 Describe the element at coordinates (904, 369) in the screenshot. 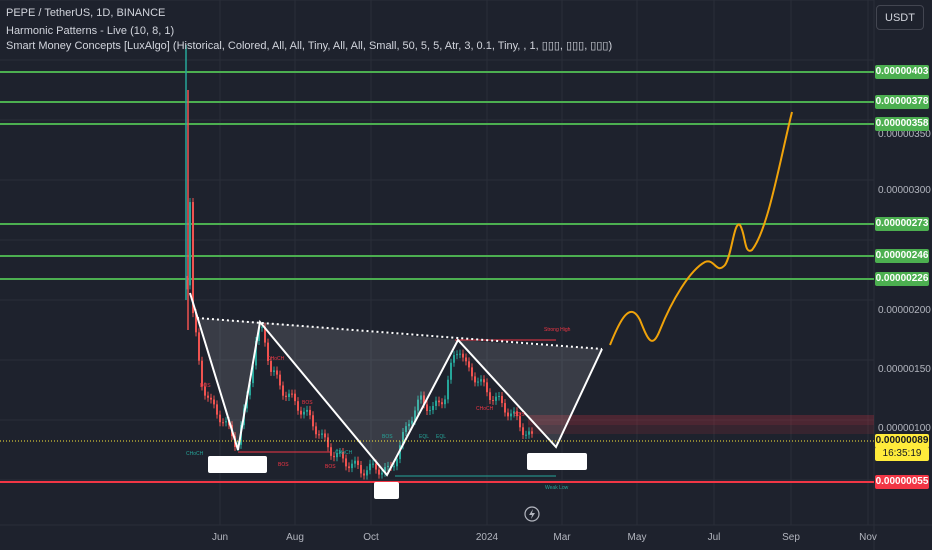

I see `y-tick-label: 0.00000150` at that location.